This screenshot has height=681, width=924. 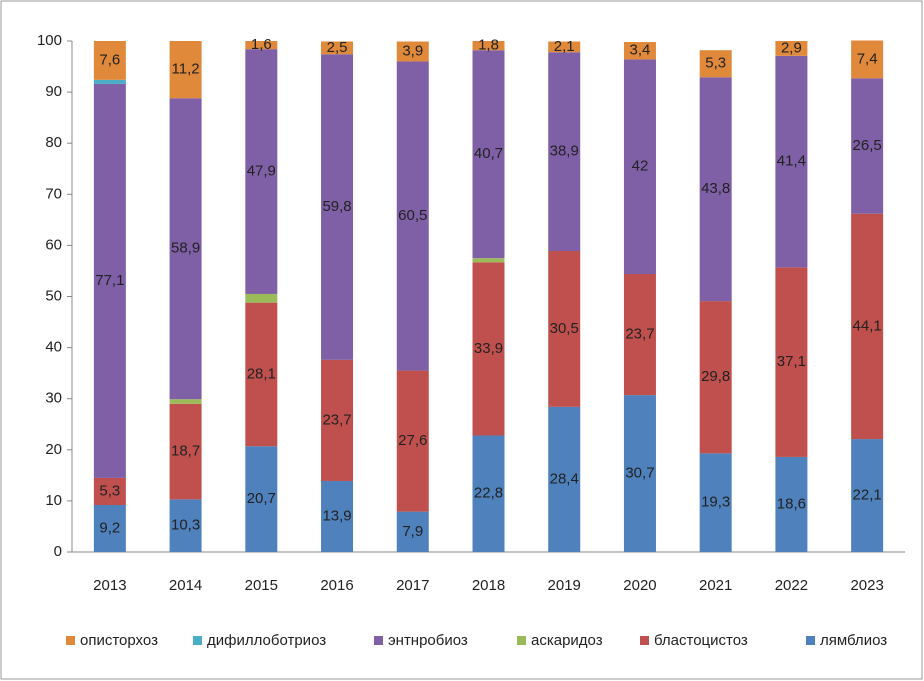 What do you see at coordinates (53, 295) in the screenshot?
I see `y-tick-label: 50` at bounding box center [53, 295].